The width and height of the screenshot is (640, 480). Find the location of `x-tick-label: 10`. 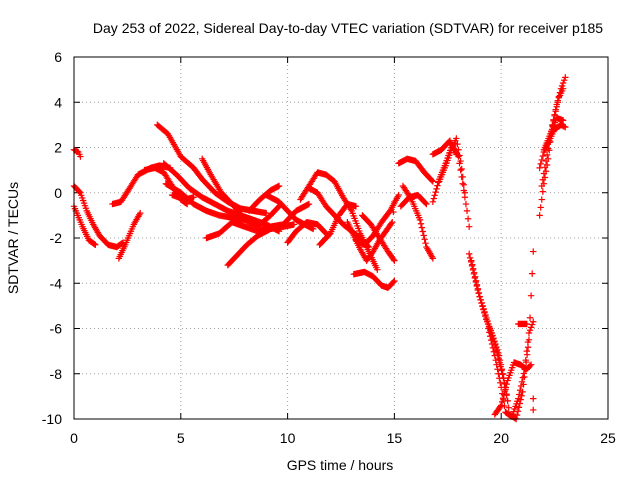

x-tick-label: 10 is located at coordinates (288, 438).